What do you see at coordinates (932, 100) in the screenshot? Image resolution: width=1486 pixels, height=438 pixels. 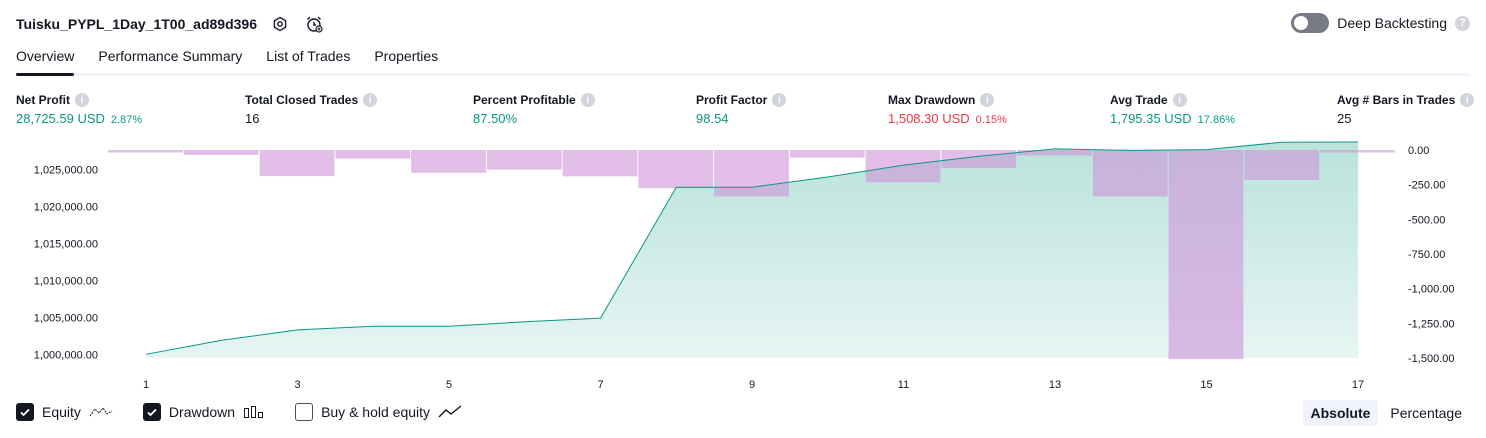 I see `metric-label: Max Drawdown` at bounding box center [932, 100].